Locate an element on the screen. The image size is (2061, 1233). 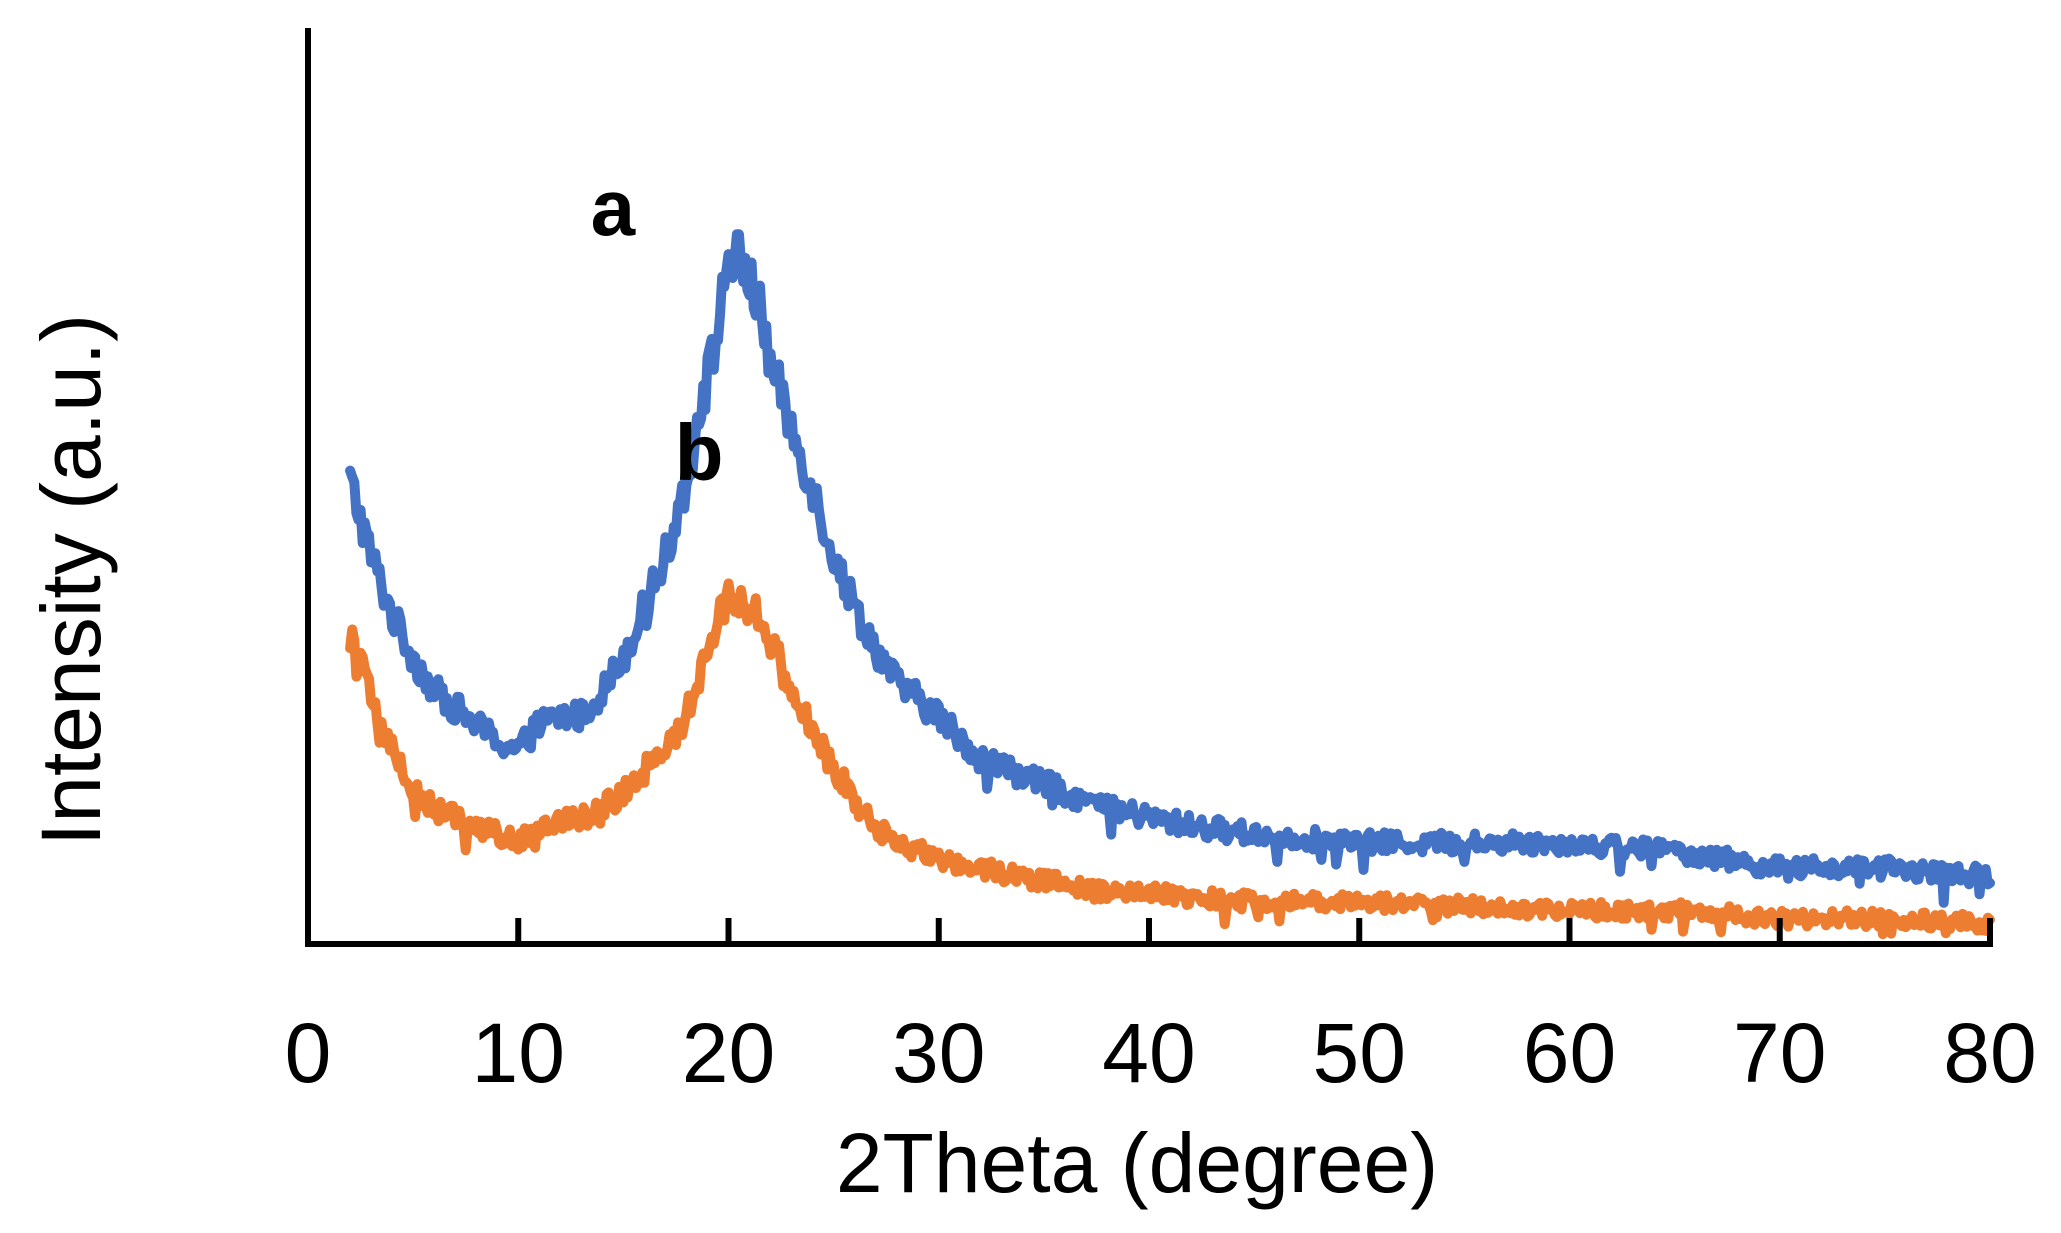
x-tick-label: 60 is located at coordinates (1569, 1053).